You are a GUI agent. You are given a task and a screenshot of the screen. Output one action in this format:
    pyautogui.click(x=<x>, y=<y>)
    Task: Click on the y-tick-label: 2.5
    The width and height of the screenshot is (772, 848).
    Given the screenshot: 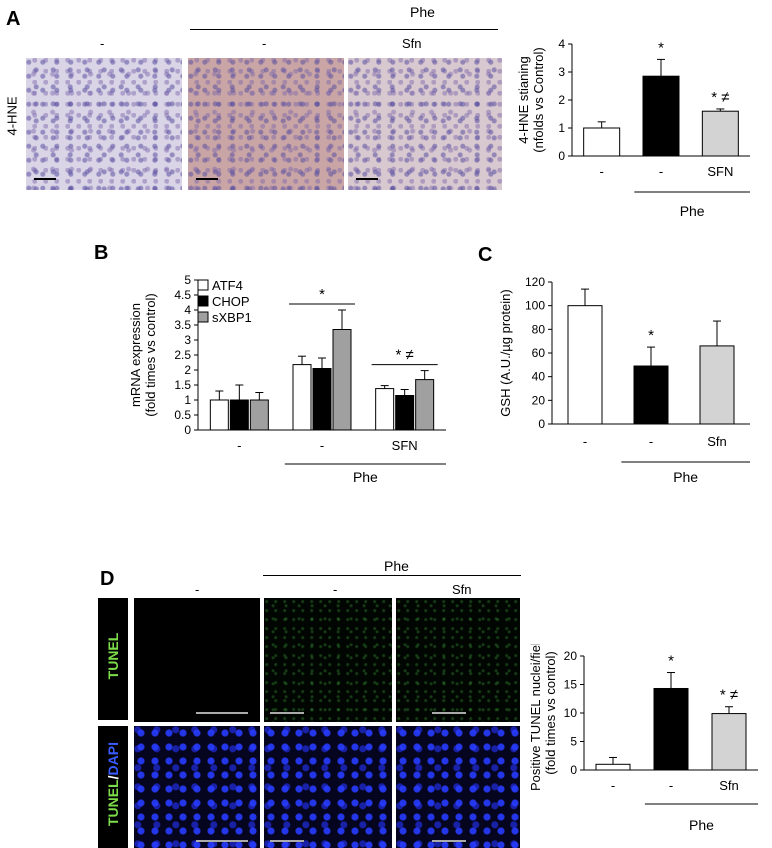 What is the action you would take?
    pyautogui.click(x=182, y=355)
    